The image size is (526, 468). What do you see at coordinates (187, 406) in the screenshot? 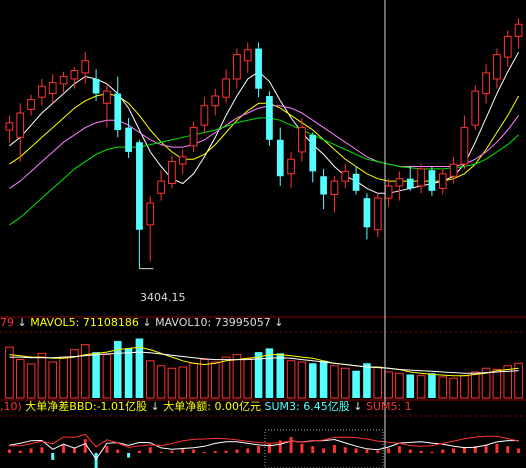
I see `net-amount-label: 大单净额:` at bounding box center [187, 406].